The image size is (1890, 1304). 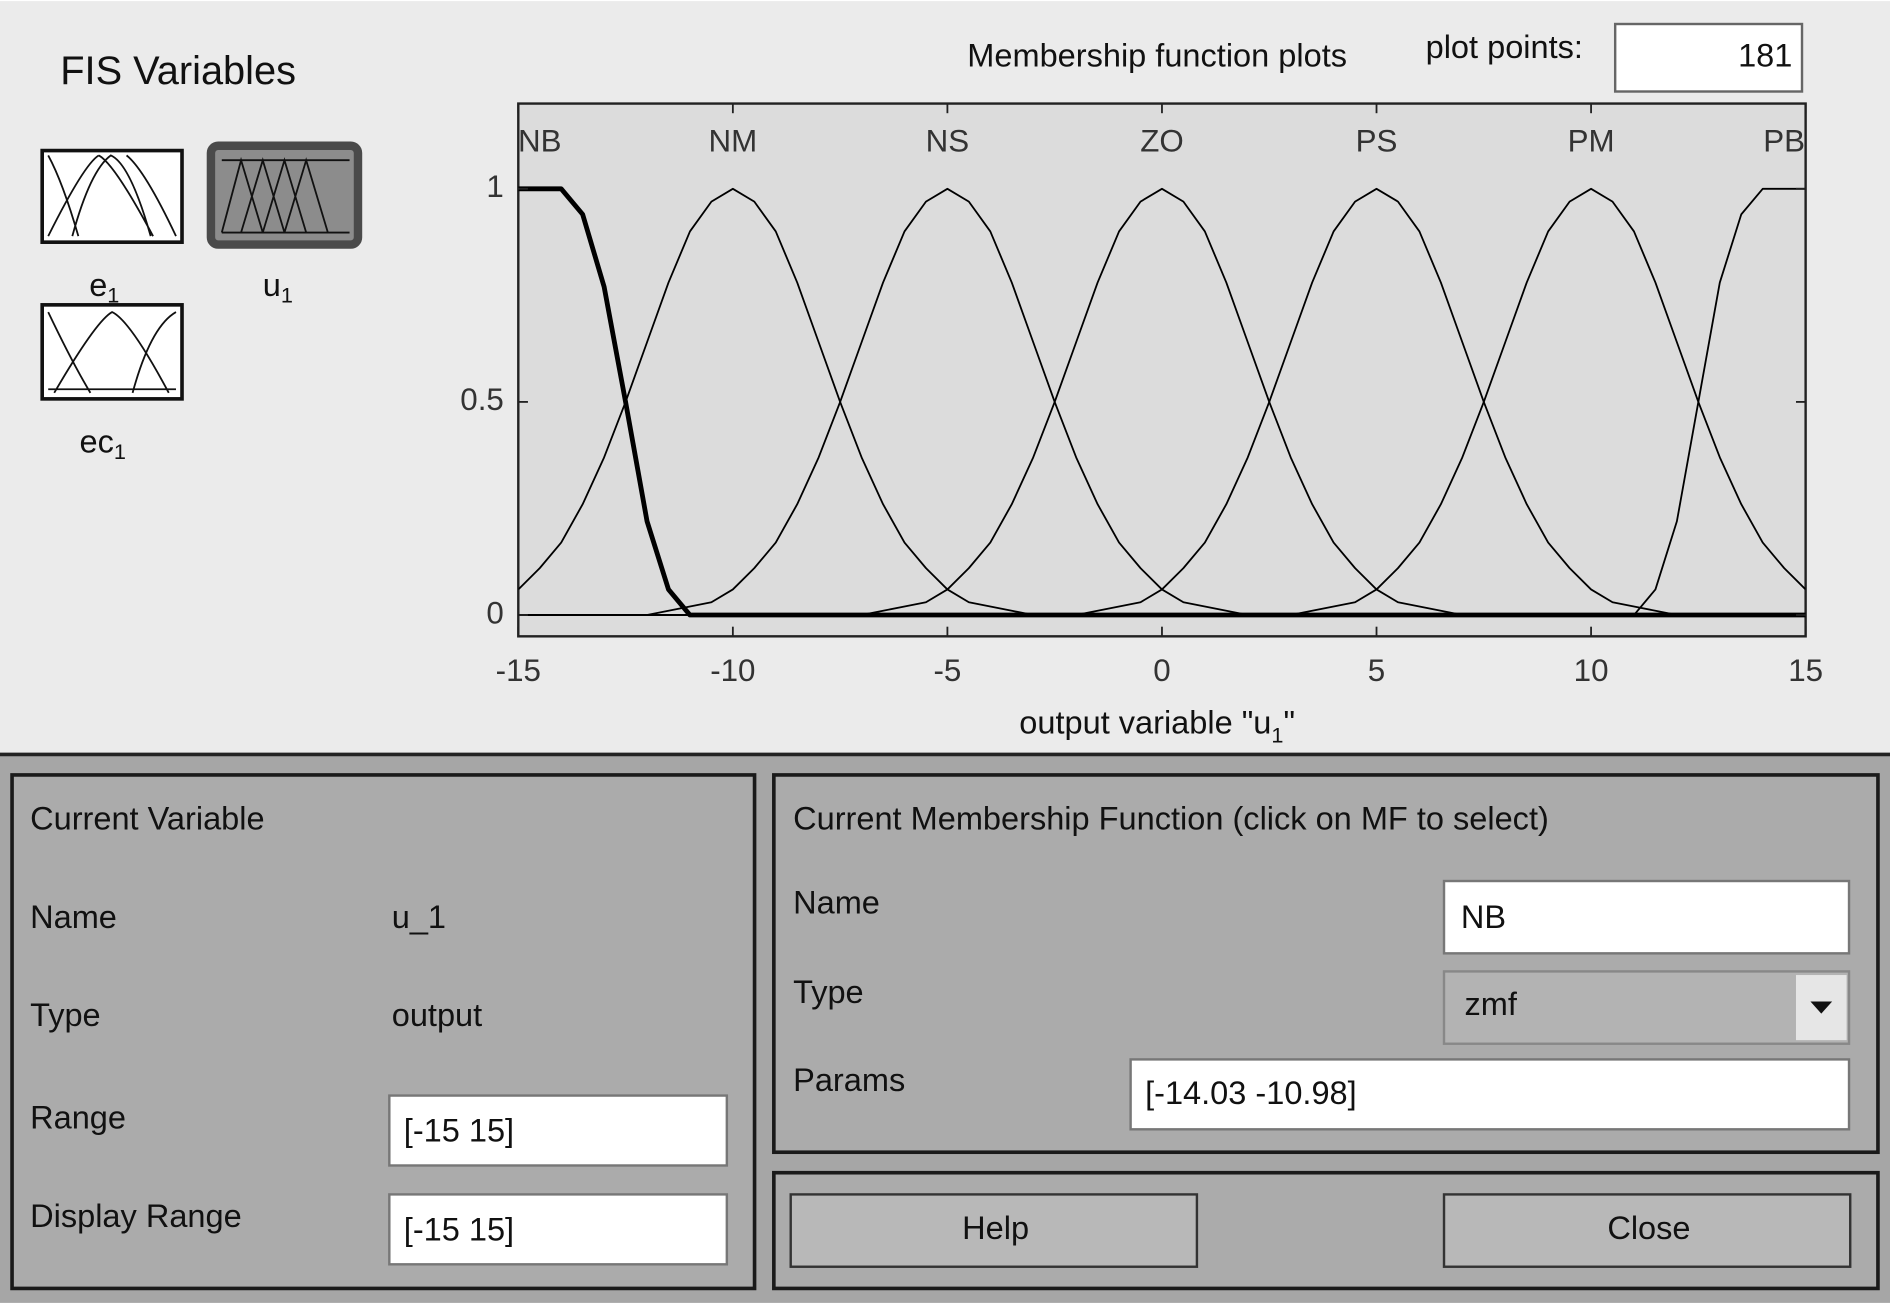 I want to click on mf-label: NB, so click(x=540, y=141).